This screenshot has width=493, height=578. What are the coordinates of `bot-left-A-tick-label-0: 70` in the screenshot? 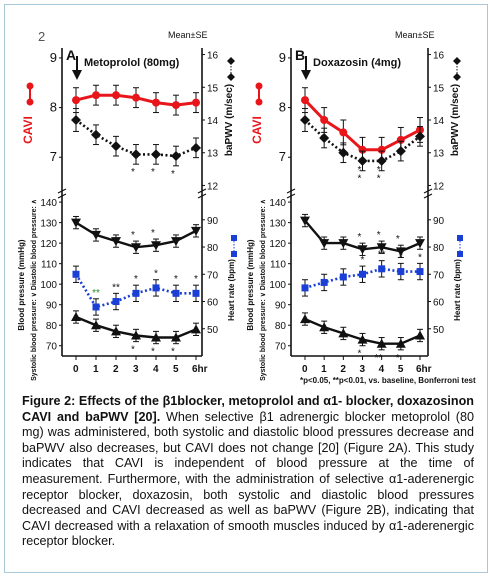 It's located at (52, 347).